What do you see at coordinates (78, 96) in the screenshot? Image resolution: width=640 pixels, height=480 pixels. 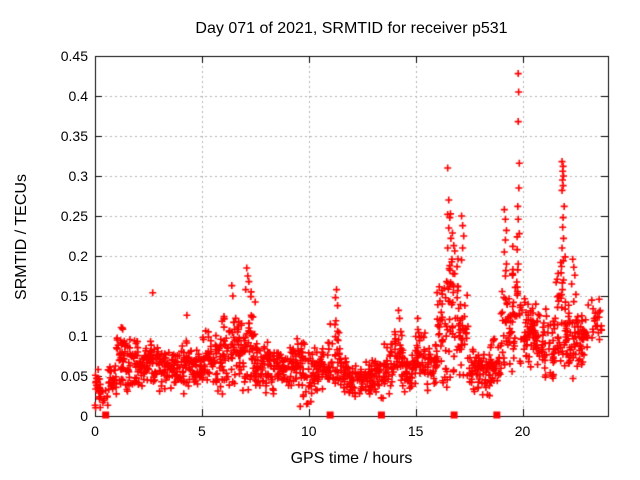 I see `y-tick-label: 0.4` at bounding box center [78, 96].